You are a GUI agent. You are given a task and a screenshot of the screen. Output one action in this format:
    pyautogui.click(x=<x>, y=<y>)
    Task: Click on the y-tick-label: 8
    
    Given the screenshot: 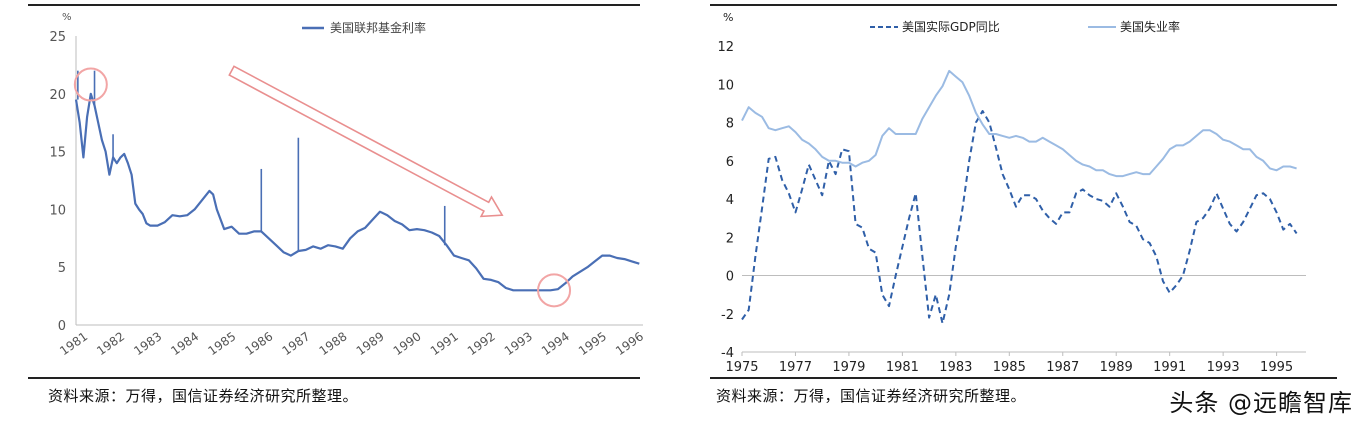 What is the action you would take?
    pyautogui.click(x=730, y=124)
    